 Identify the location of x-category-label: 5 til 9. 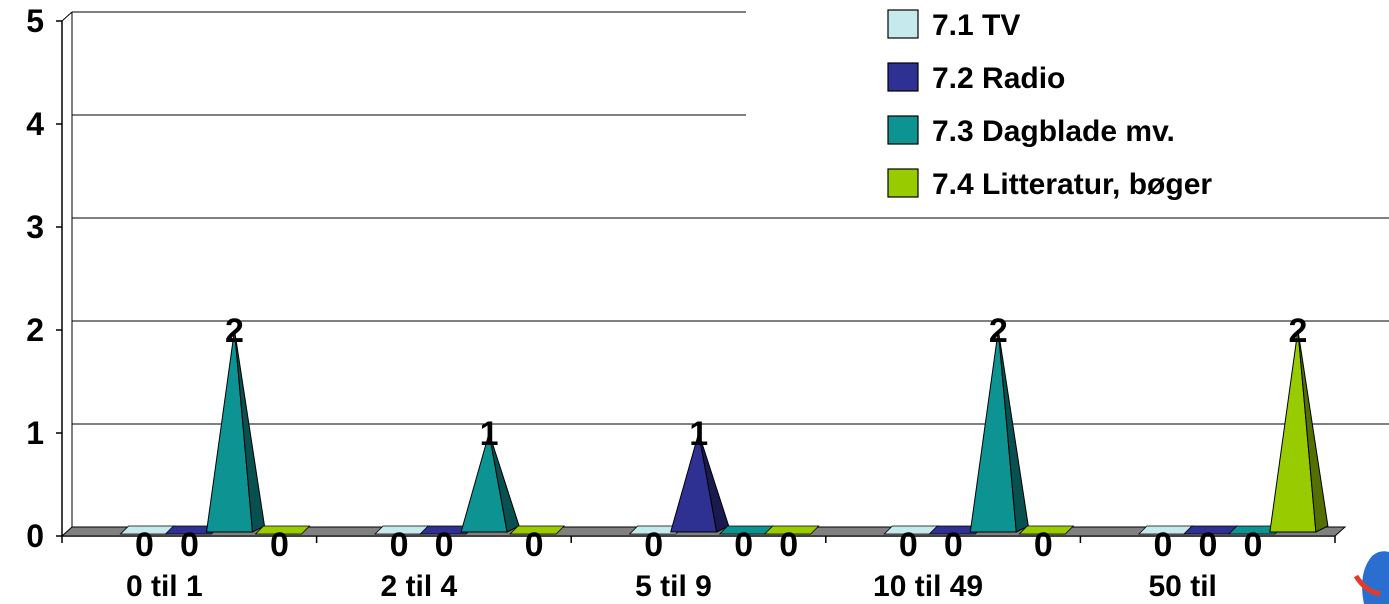
(673, 586).